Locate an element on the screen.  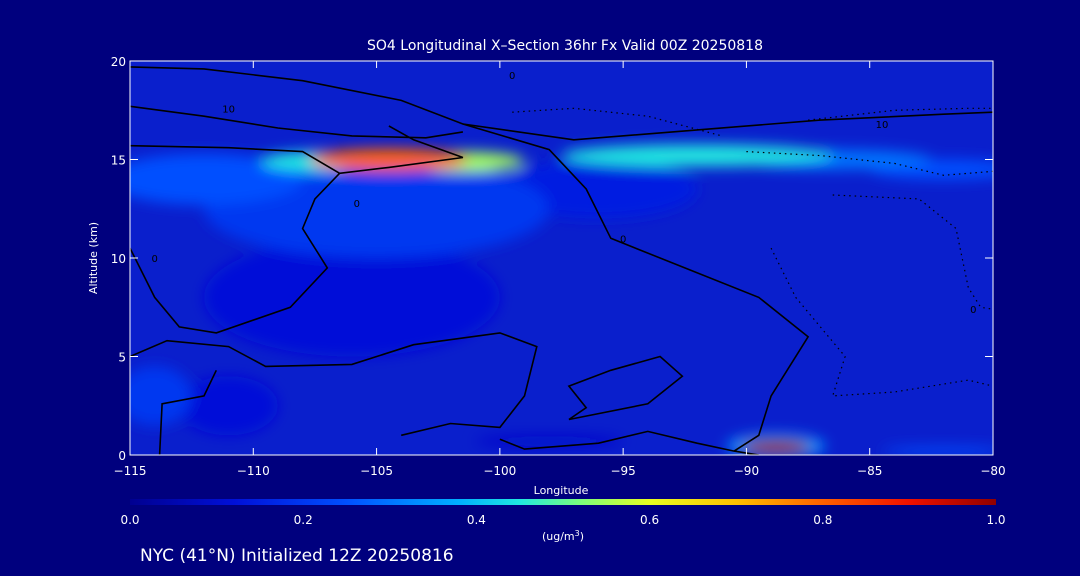
y-tick-label: 10 is located at coordinates (118, 259).